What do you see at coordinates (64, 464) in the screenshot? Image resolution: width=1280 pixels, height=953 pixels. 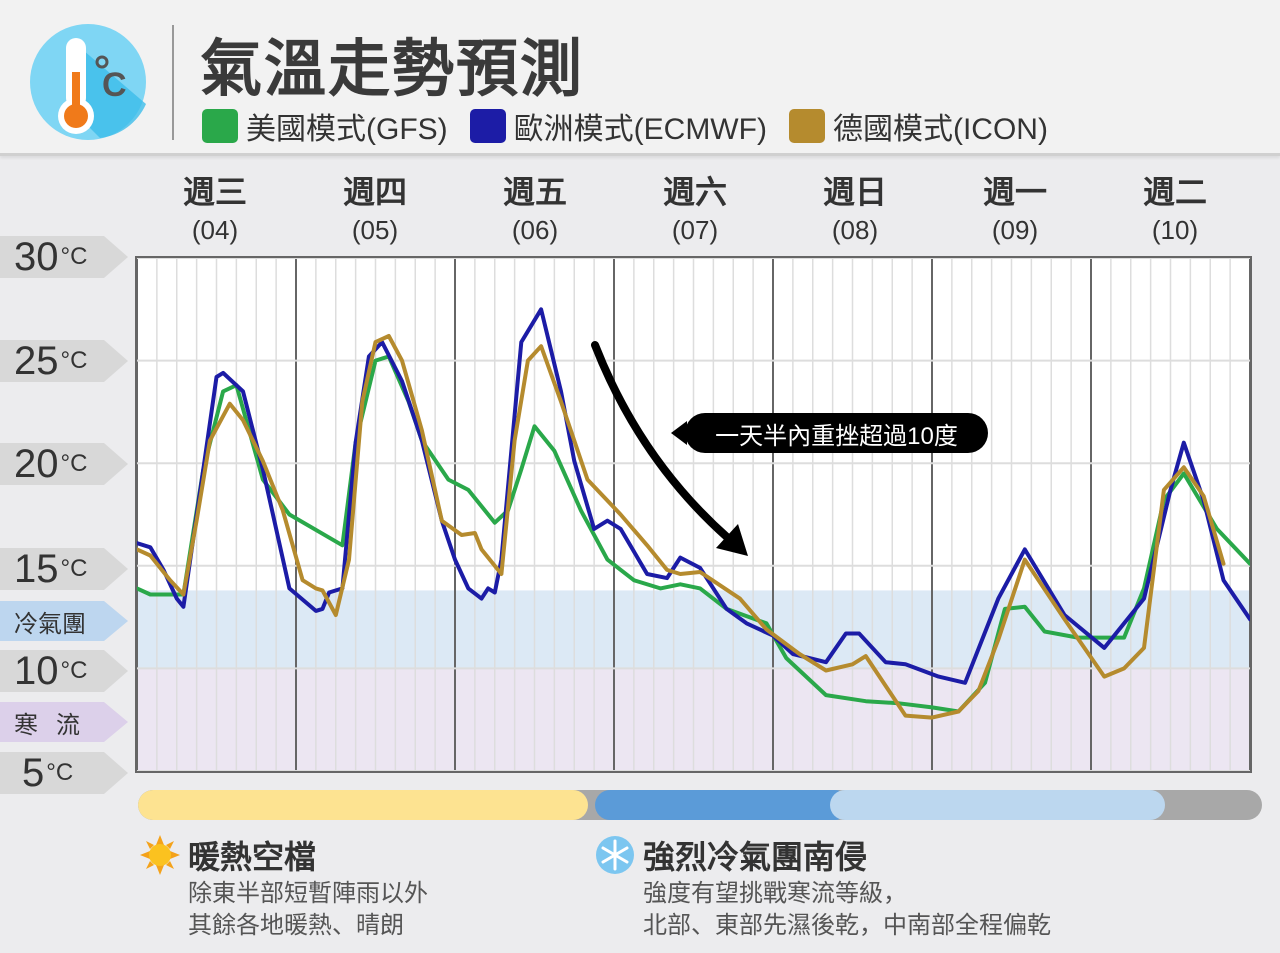 I see `y-label-20: 20 °C` at bounding box center [64, 464].